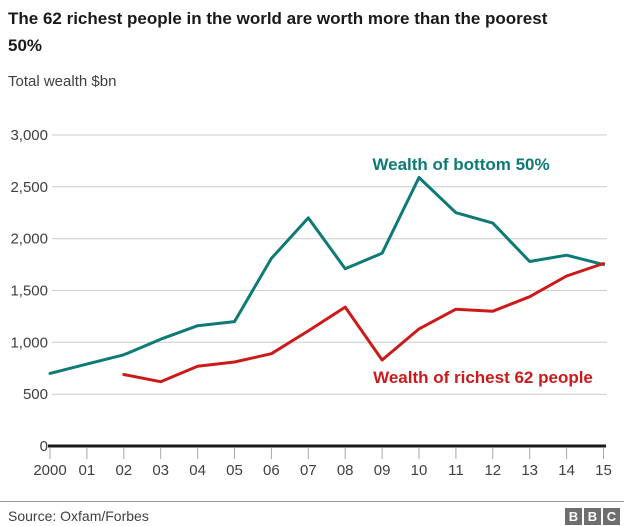 The width and height of the screenshot is (624, 526). I want to click on y-axis-tick-label: 2,500, so click(29, 187).